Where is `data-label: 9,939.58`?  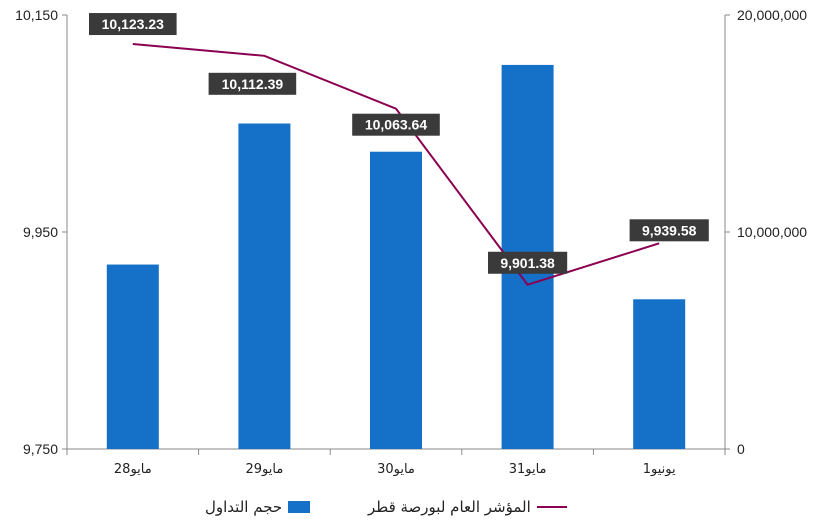
data-label: 9,939.58 is located at coordinates (669, 230).